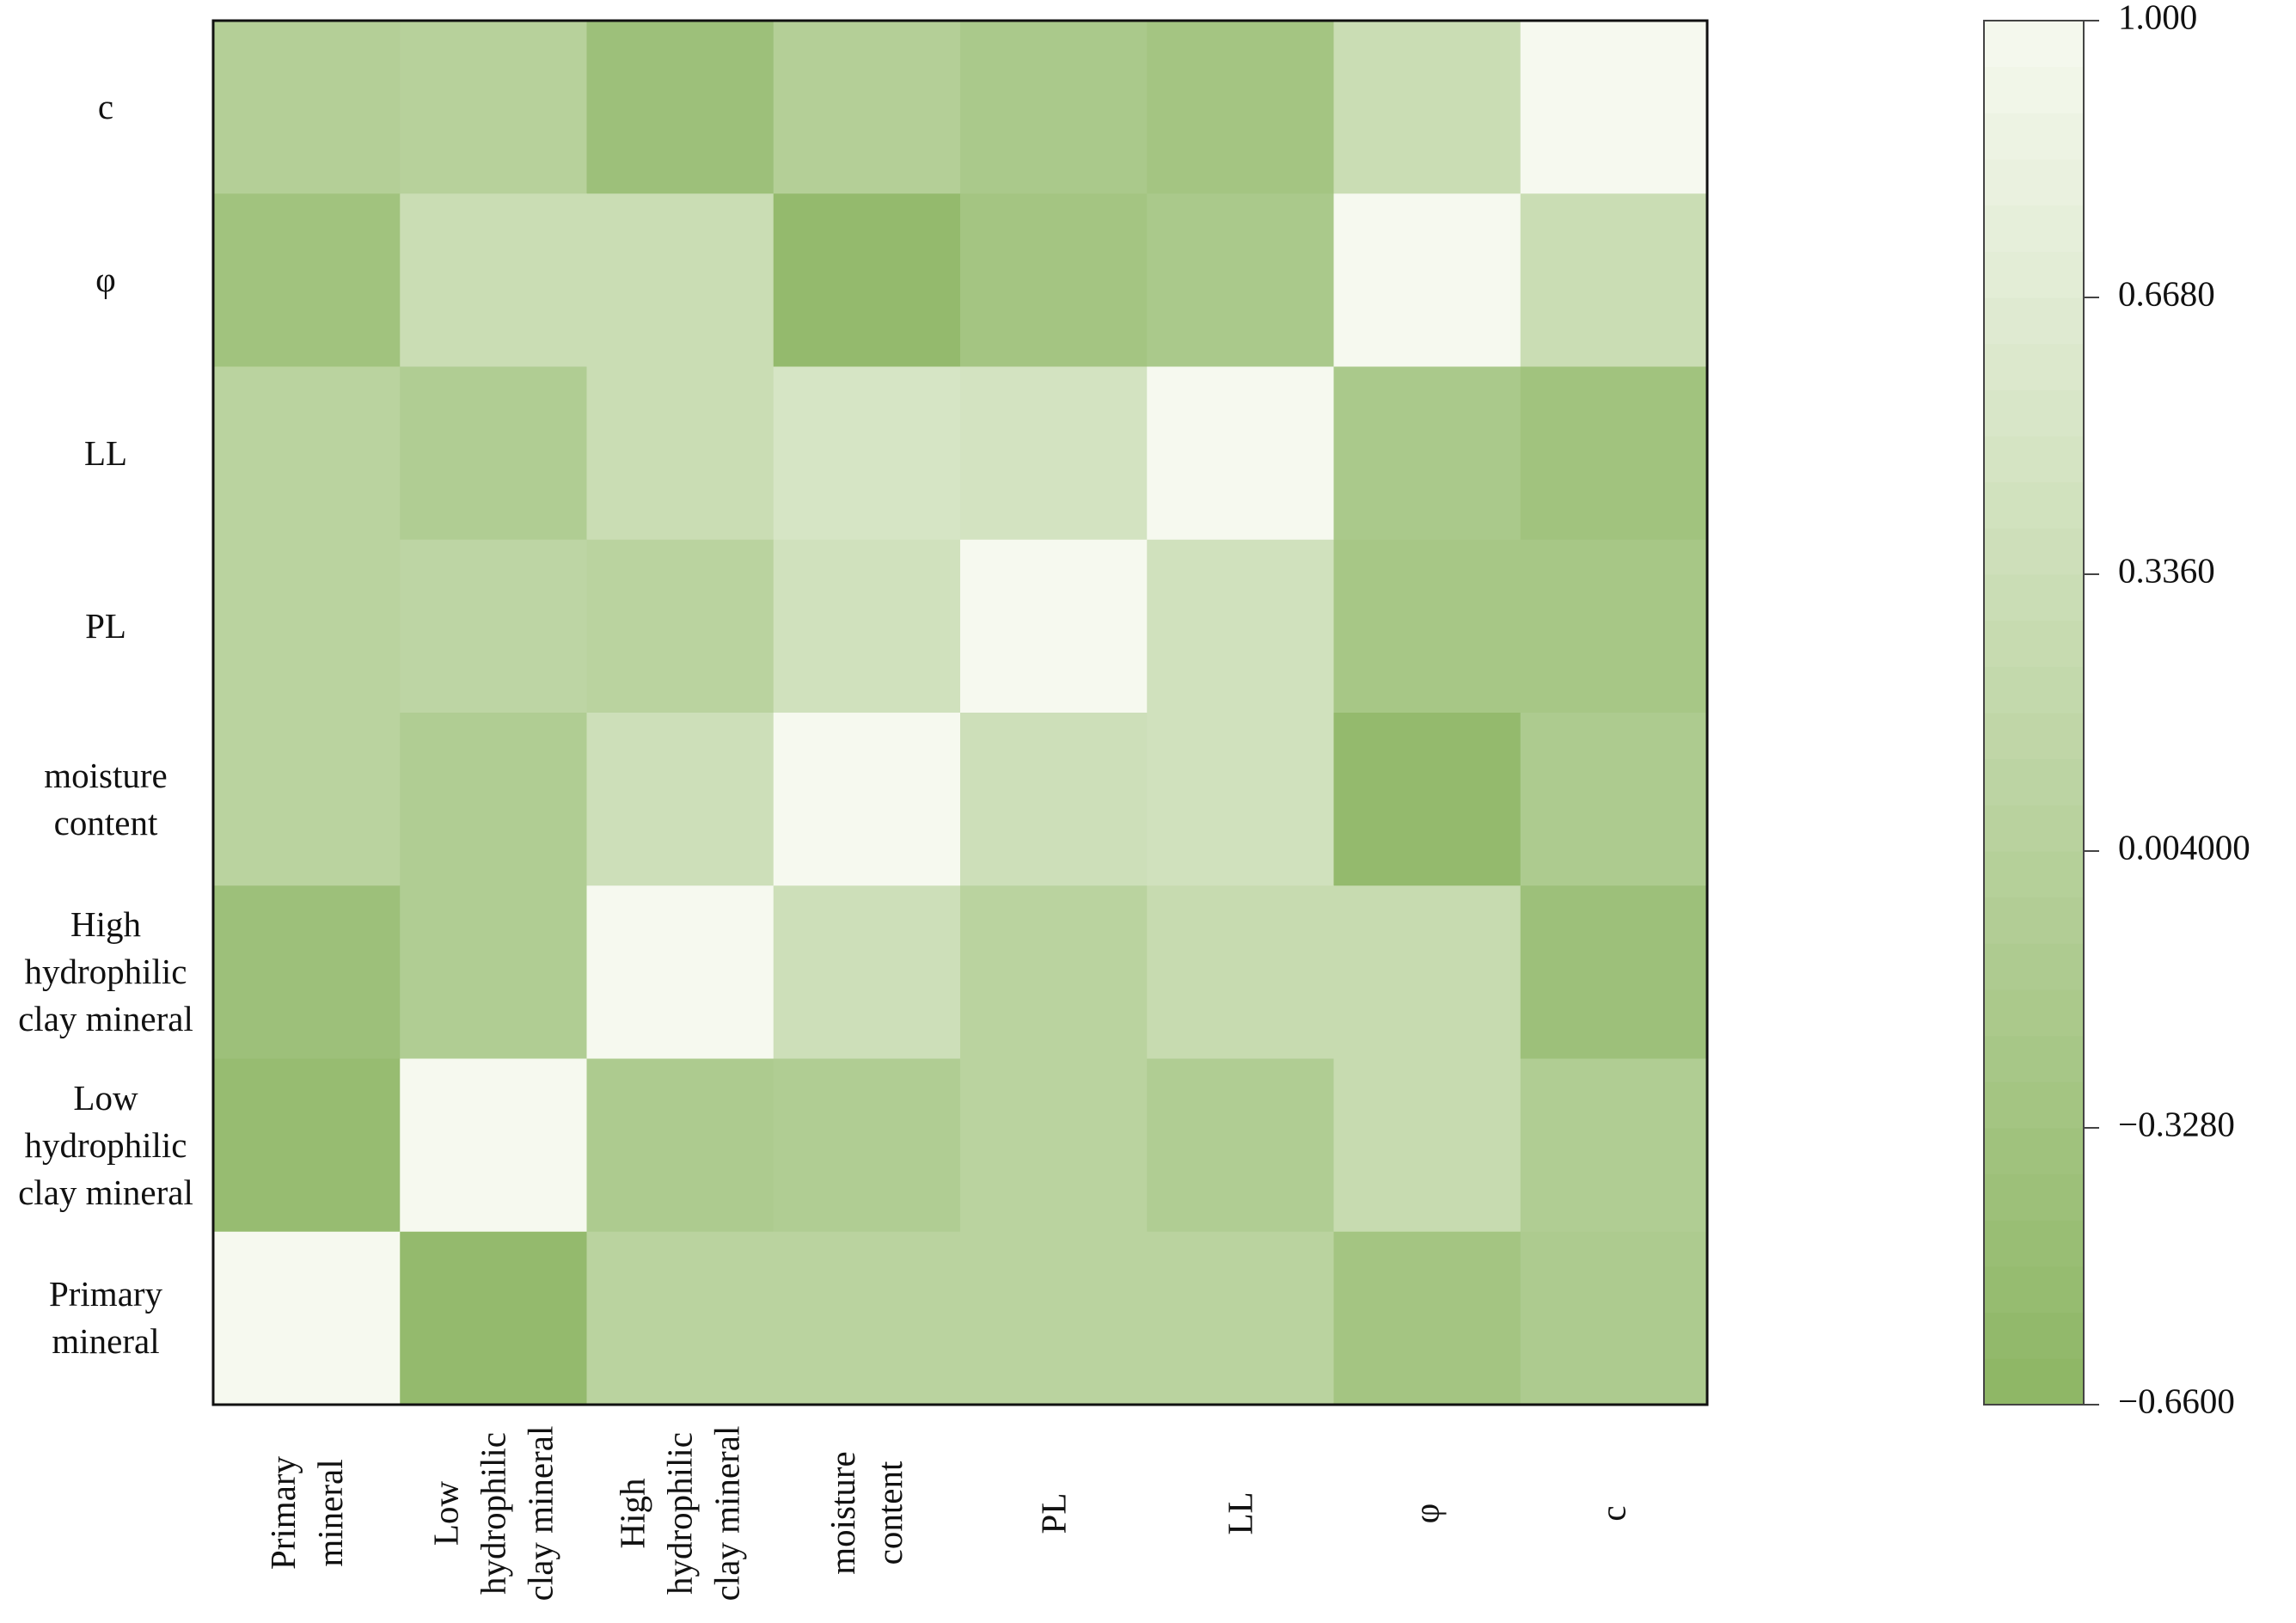 This screenshot has width=2296, height=1623. I want to click on colorbar-tick-label: −0.6600, so click(2176, 1400).